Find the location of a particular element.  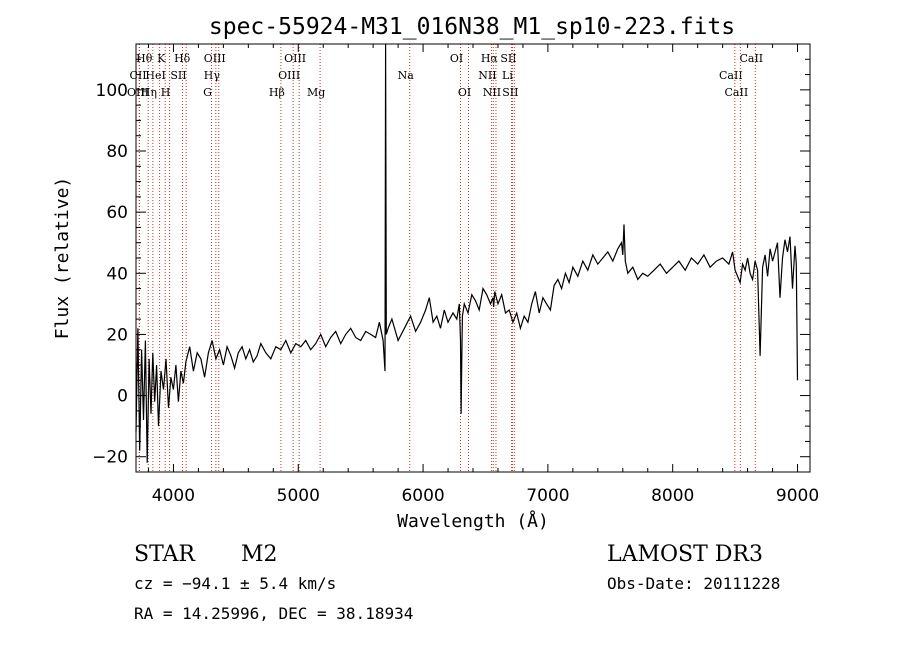

y-tick-label: 80 is located at coordinates (117, 152).